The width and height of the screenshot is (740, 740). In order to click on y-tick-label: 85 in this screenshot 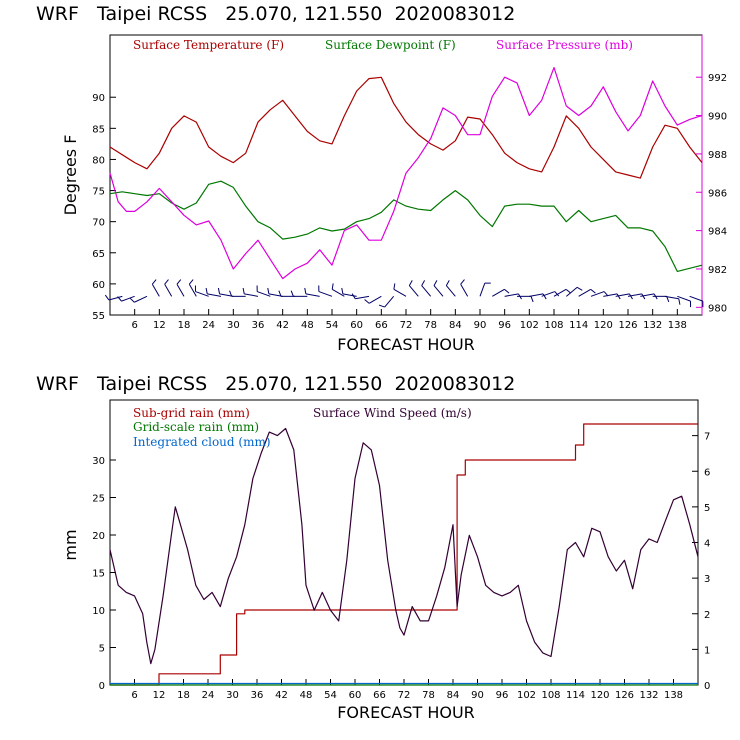, I will do `click(98, 129)`.